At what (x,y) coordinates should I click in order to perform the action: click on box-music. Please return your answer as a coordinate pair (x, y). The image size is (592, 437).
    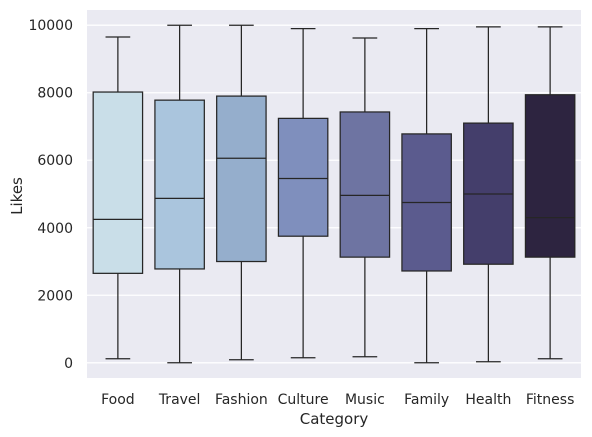
    Looking at the image, I should click on (365, 197).